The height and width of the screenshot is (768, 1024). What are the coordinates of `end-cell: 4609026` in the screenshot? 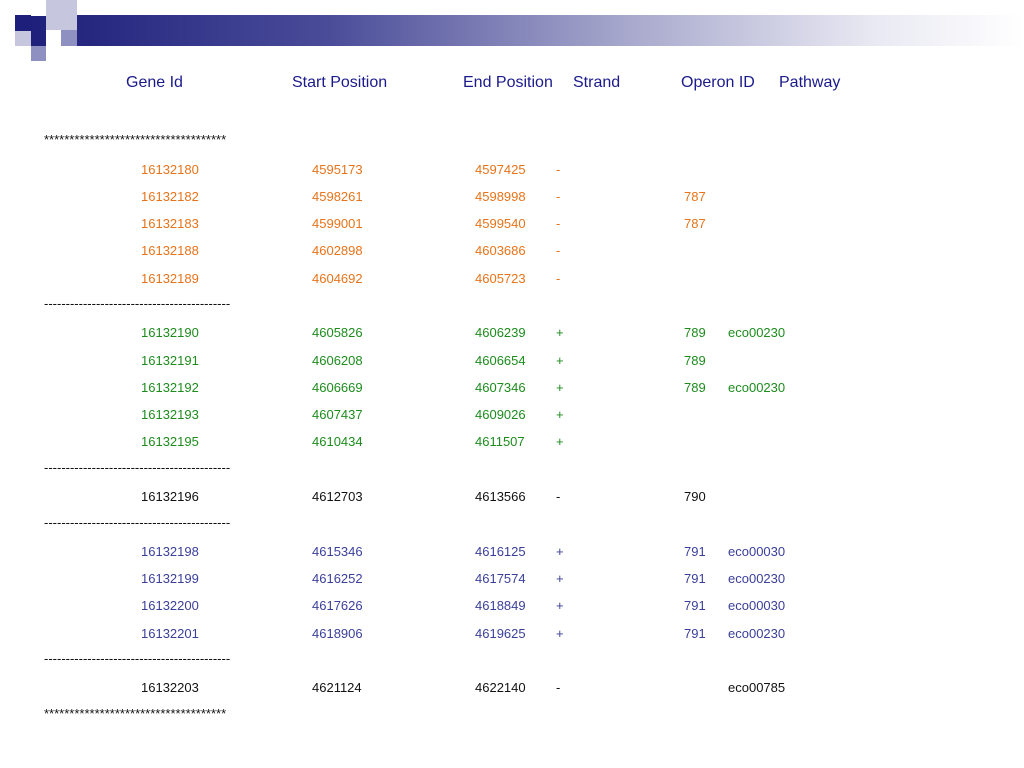 It's located at (500, 414).